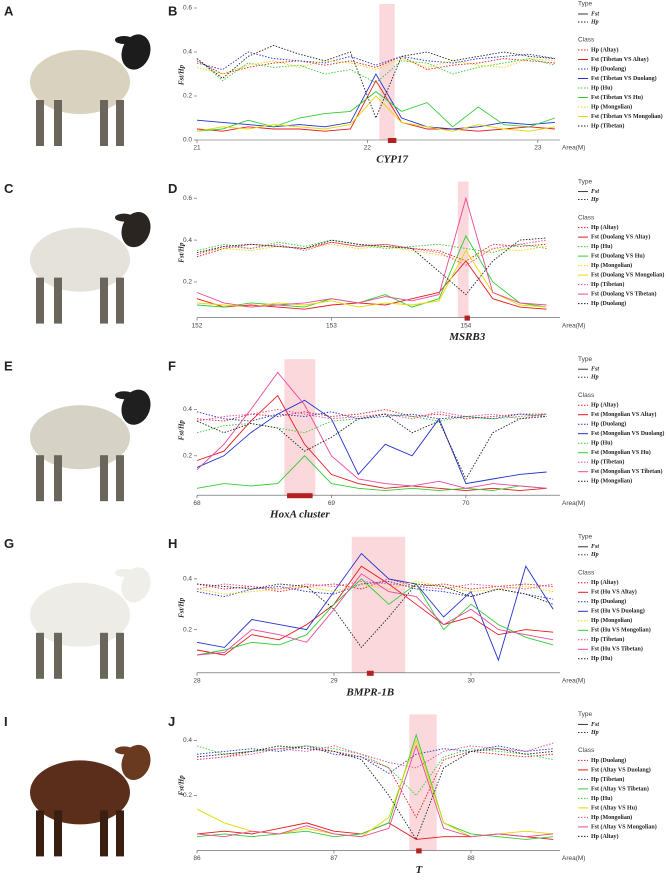 The width and height of the screenshot is (666, 888). What do you see at coordinates (627, 116) in the screenshot?
I see `legend-label: Fst (Tibetan VS Mongolian)` at bounding box center [627, 116].